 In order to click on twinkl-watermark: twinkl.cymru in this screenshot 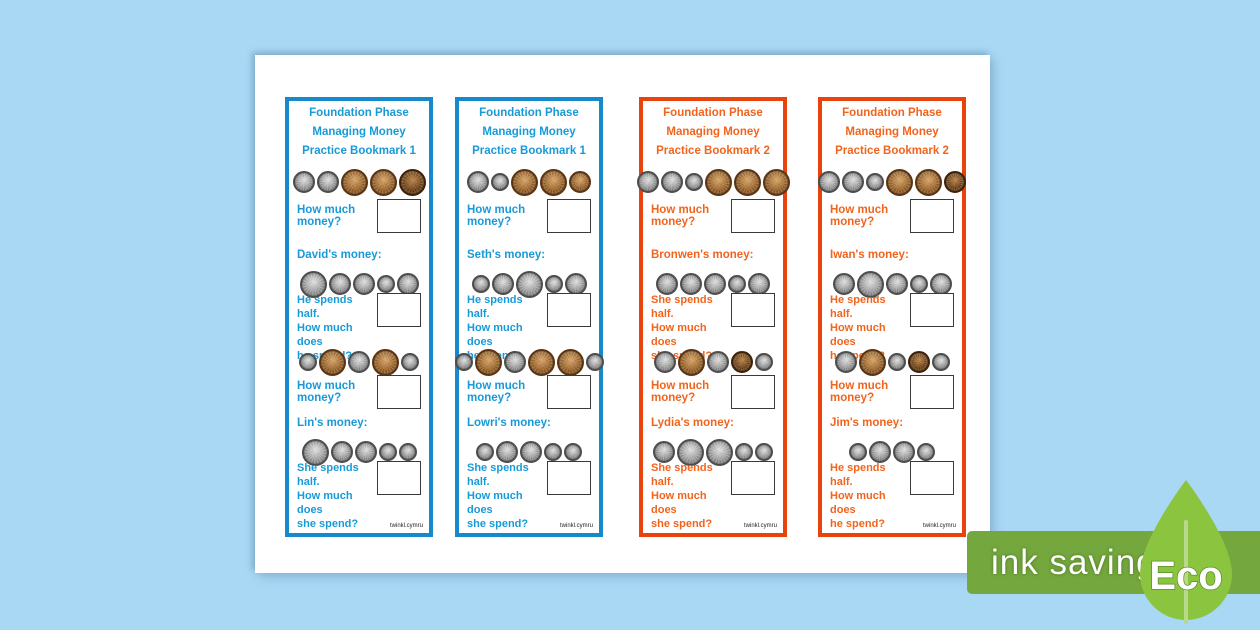, I will do `click(939, 526)`.